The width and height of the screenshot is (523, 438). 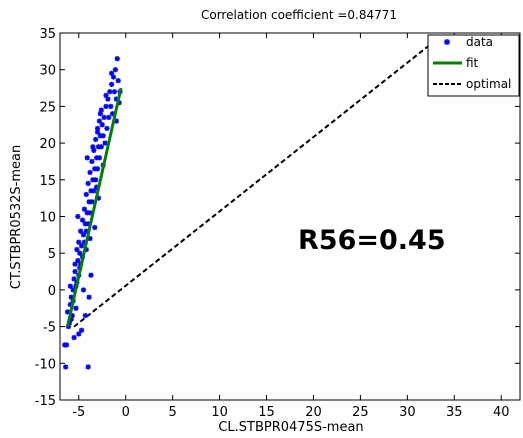 I want to click on y-tick-label: -15, so click(x=45, y=401).